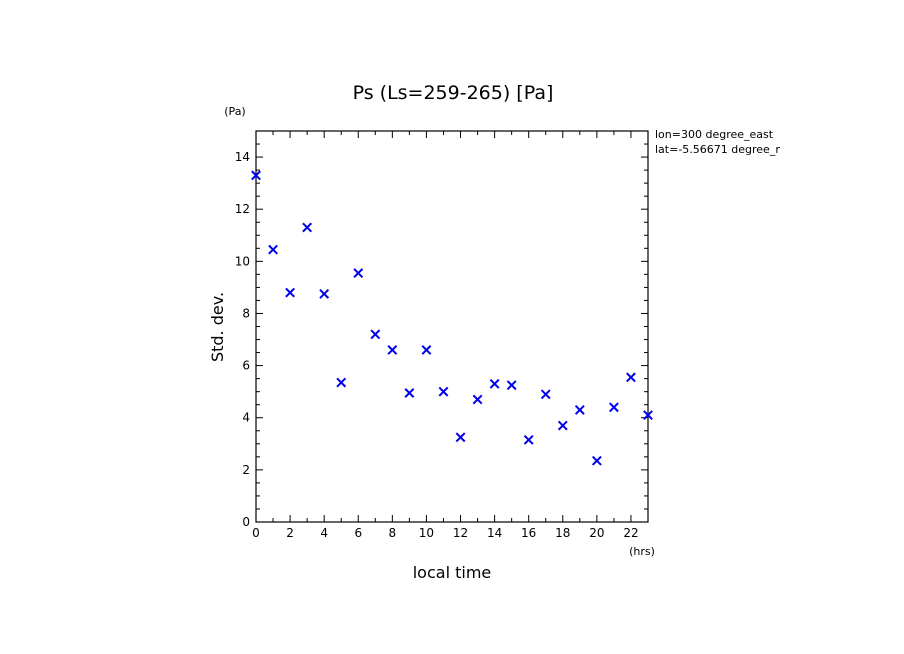  What do you see at coordinates (452, 572) in the screenshot?
I see `x-axis-label: local time` at bounding box center [452, 572].